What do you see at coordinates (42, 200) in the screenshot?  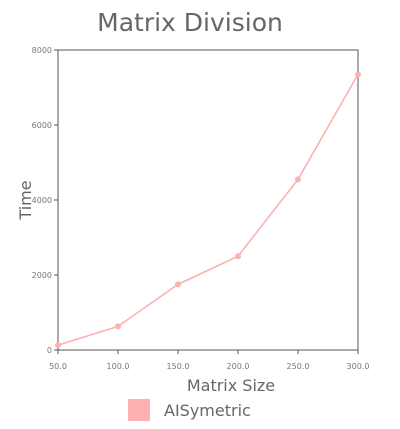 I see `y-tick-label: 4000` at bounding box center [42, 200].